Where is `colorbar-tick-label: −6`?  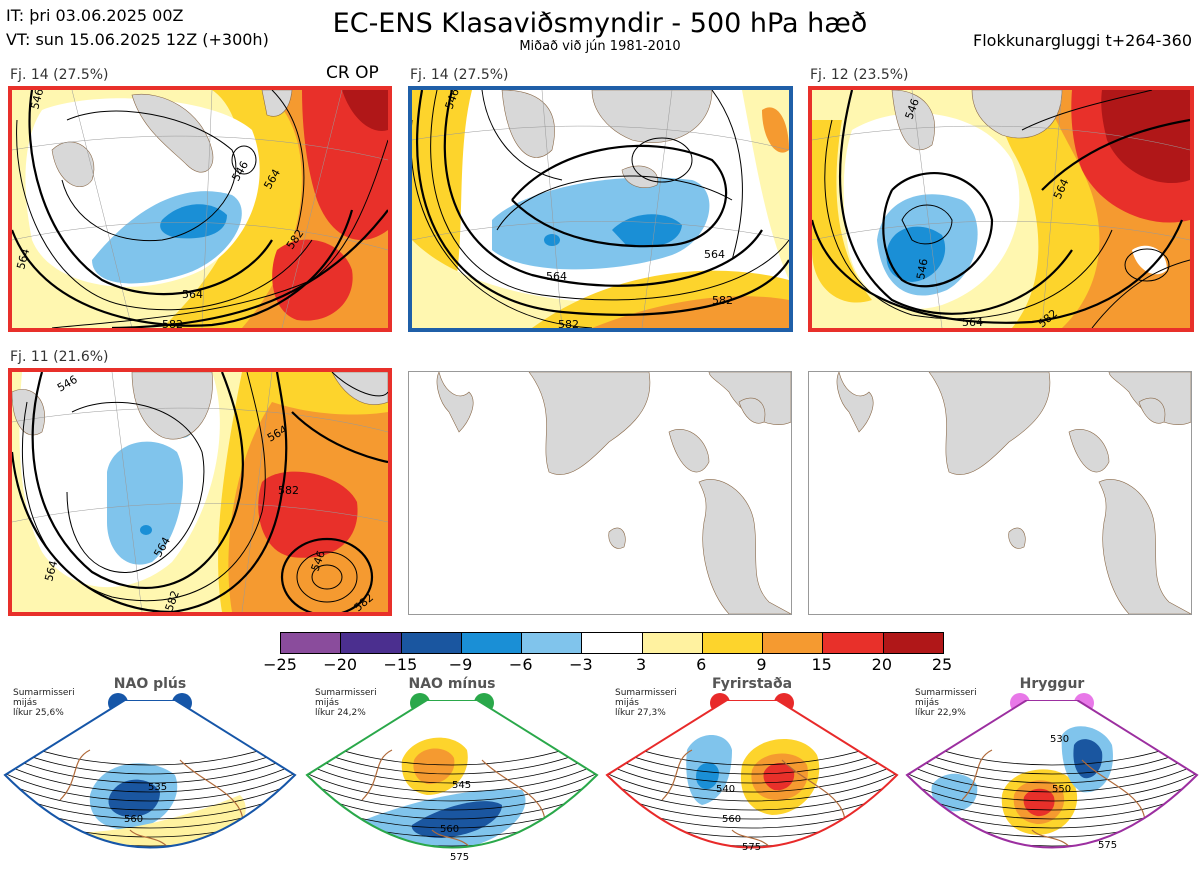 colorbar-tick-label: −6 is located at coordinates (520, 664).